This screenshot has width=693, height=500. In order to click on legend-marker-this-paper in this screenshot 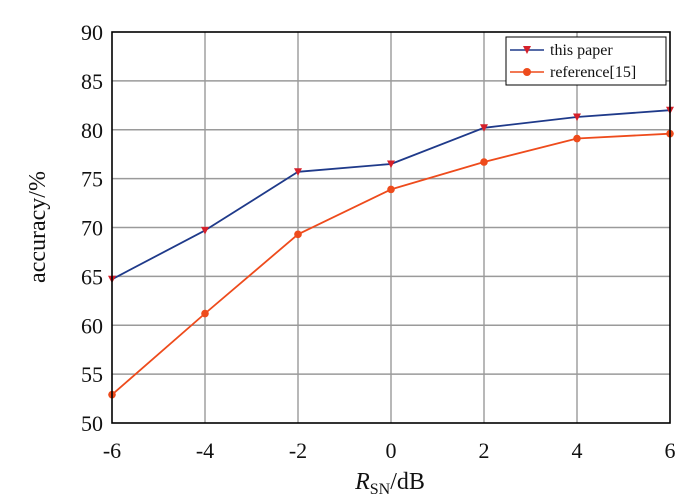, I will do `click(527, 50)`.